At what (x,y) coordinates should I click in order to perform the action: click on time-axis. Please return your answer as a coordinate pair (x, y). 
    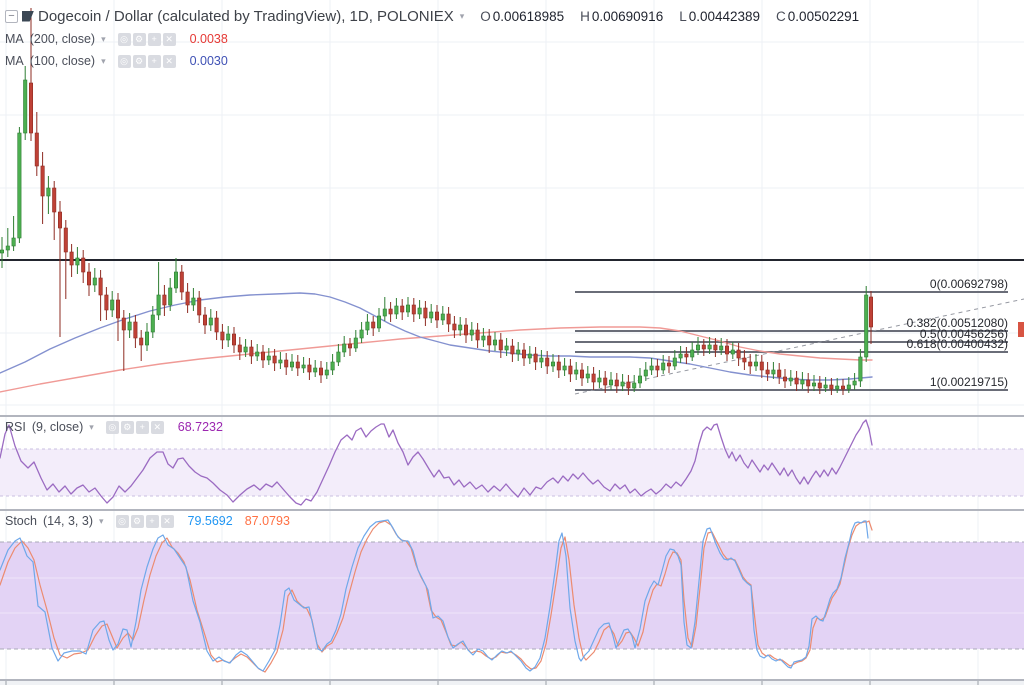
    Looking at the image, I should click on (512, 683).